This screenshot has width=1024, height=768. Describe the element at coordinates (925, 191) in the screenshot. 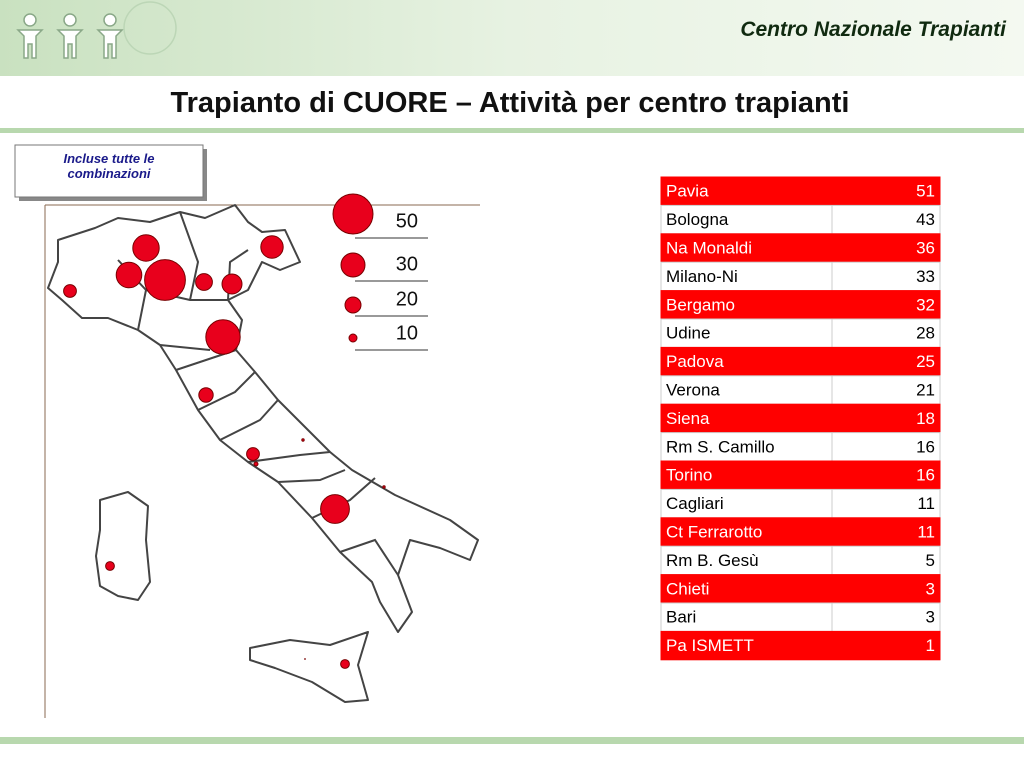

I see `center-count: 51` at that location.